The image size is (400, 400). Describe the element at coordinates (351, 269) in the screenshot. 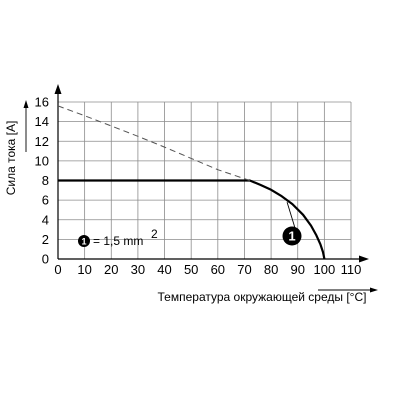

I see `x-tick-label: 110` at that location.